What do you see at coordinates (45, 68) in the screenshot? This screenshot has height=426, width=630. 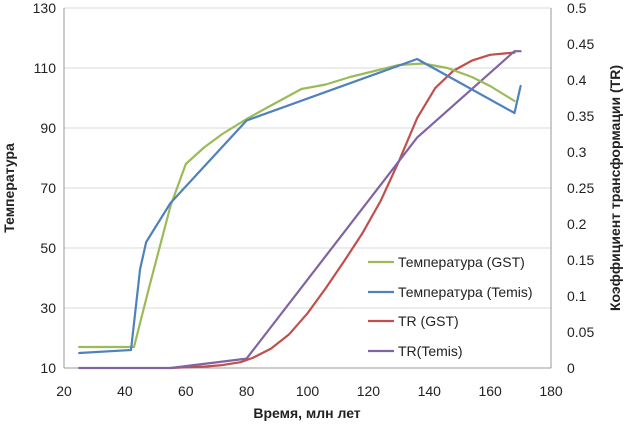 I see `left-tick-label-5: 110` at bounding box center [45, 68].